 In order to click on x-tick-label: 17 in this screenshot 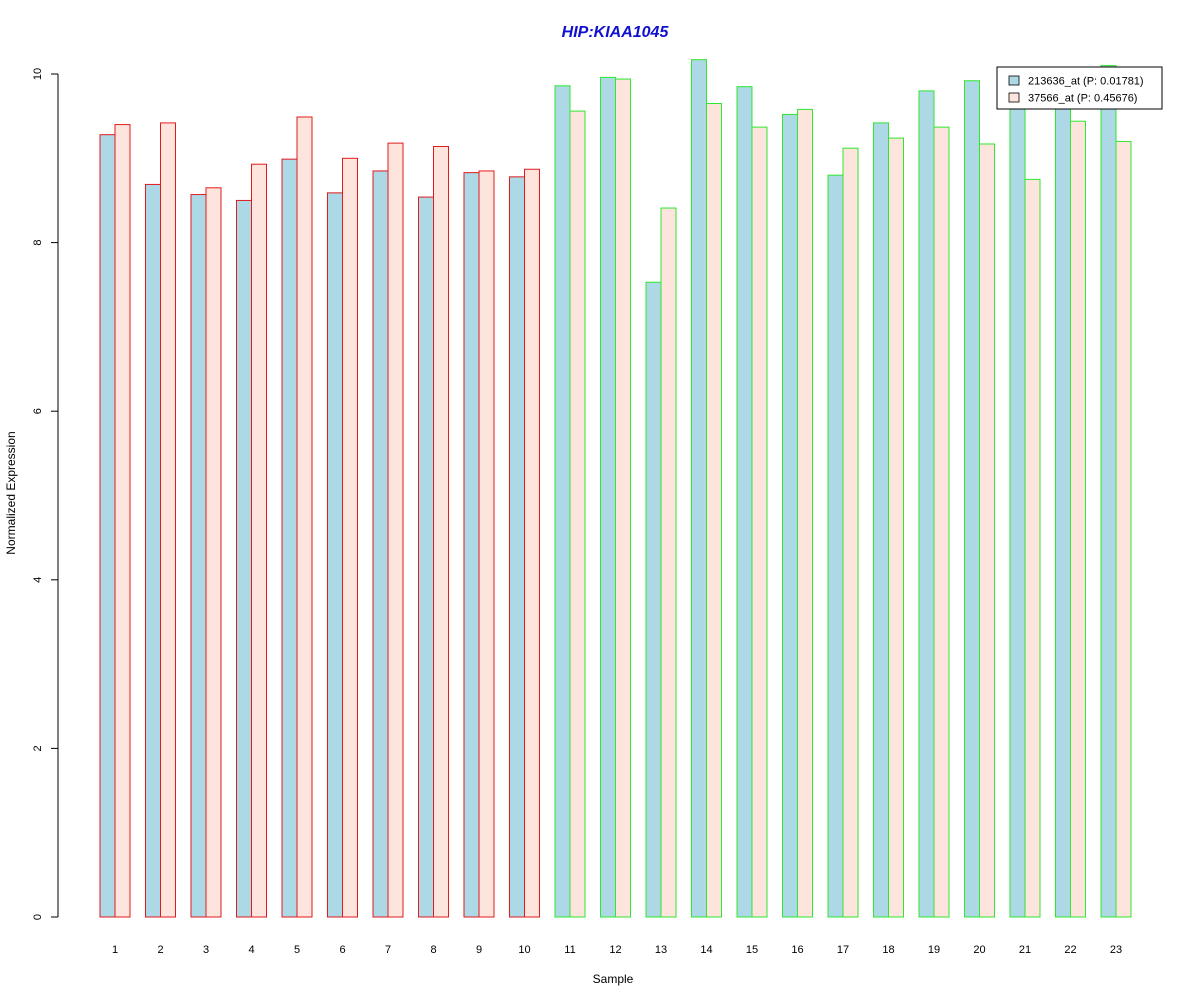, I will do `click(843, 950)`.